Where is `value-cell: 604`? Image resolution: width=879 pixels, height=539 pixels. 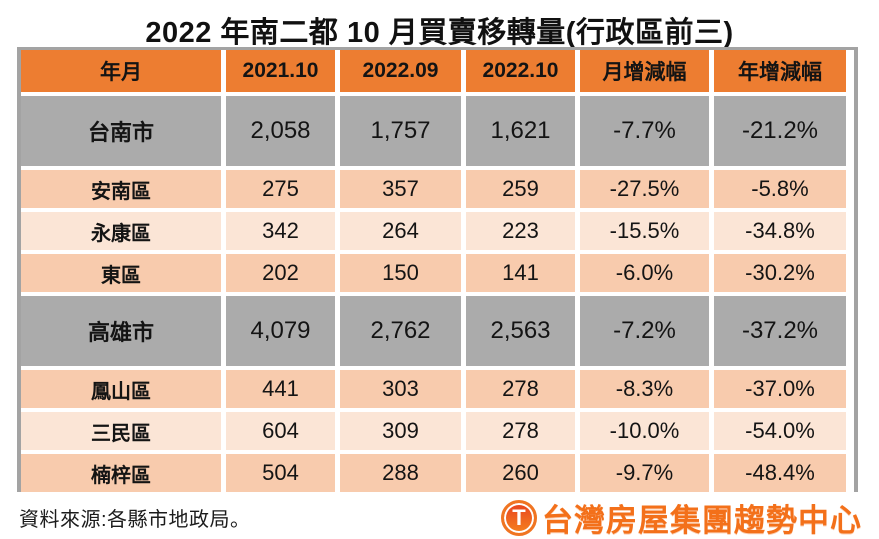 value-cell: 604 is located at coordinates (280, 431).